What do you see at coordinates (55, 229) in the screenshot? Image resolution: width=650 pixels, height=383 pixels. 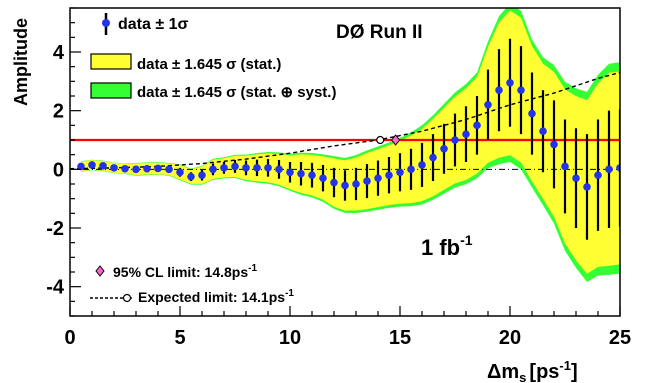 I see `y-tick-label: -2` at bounding box center [55, 229].